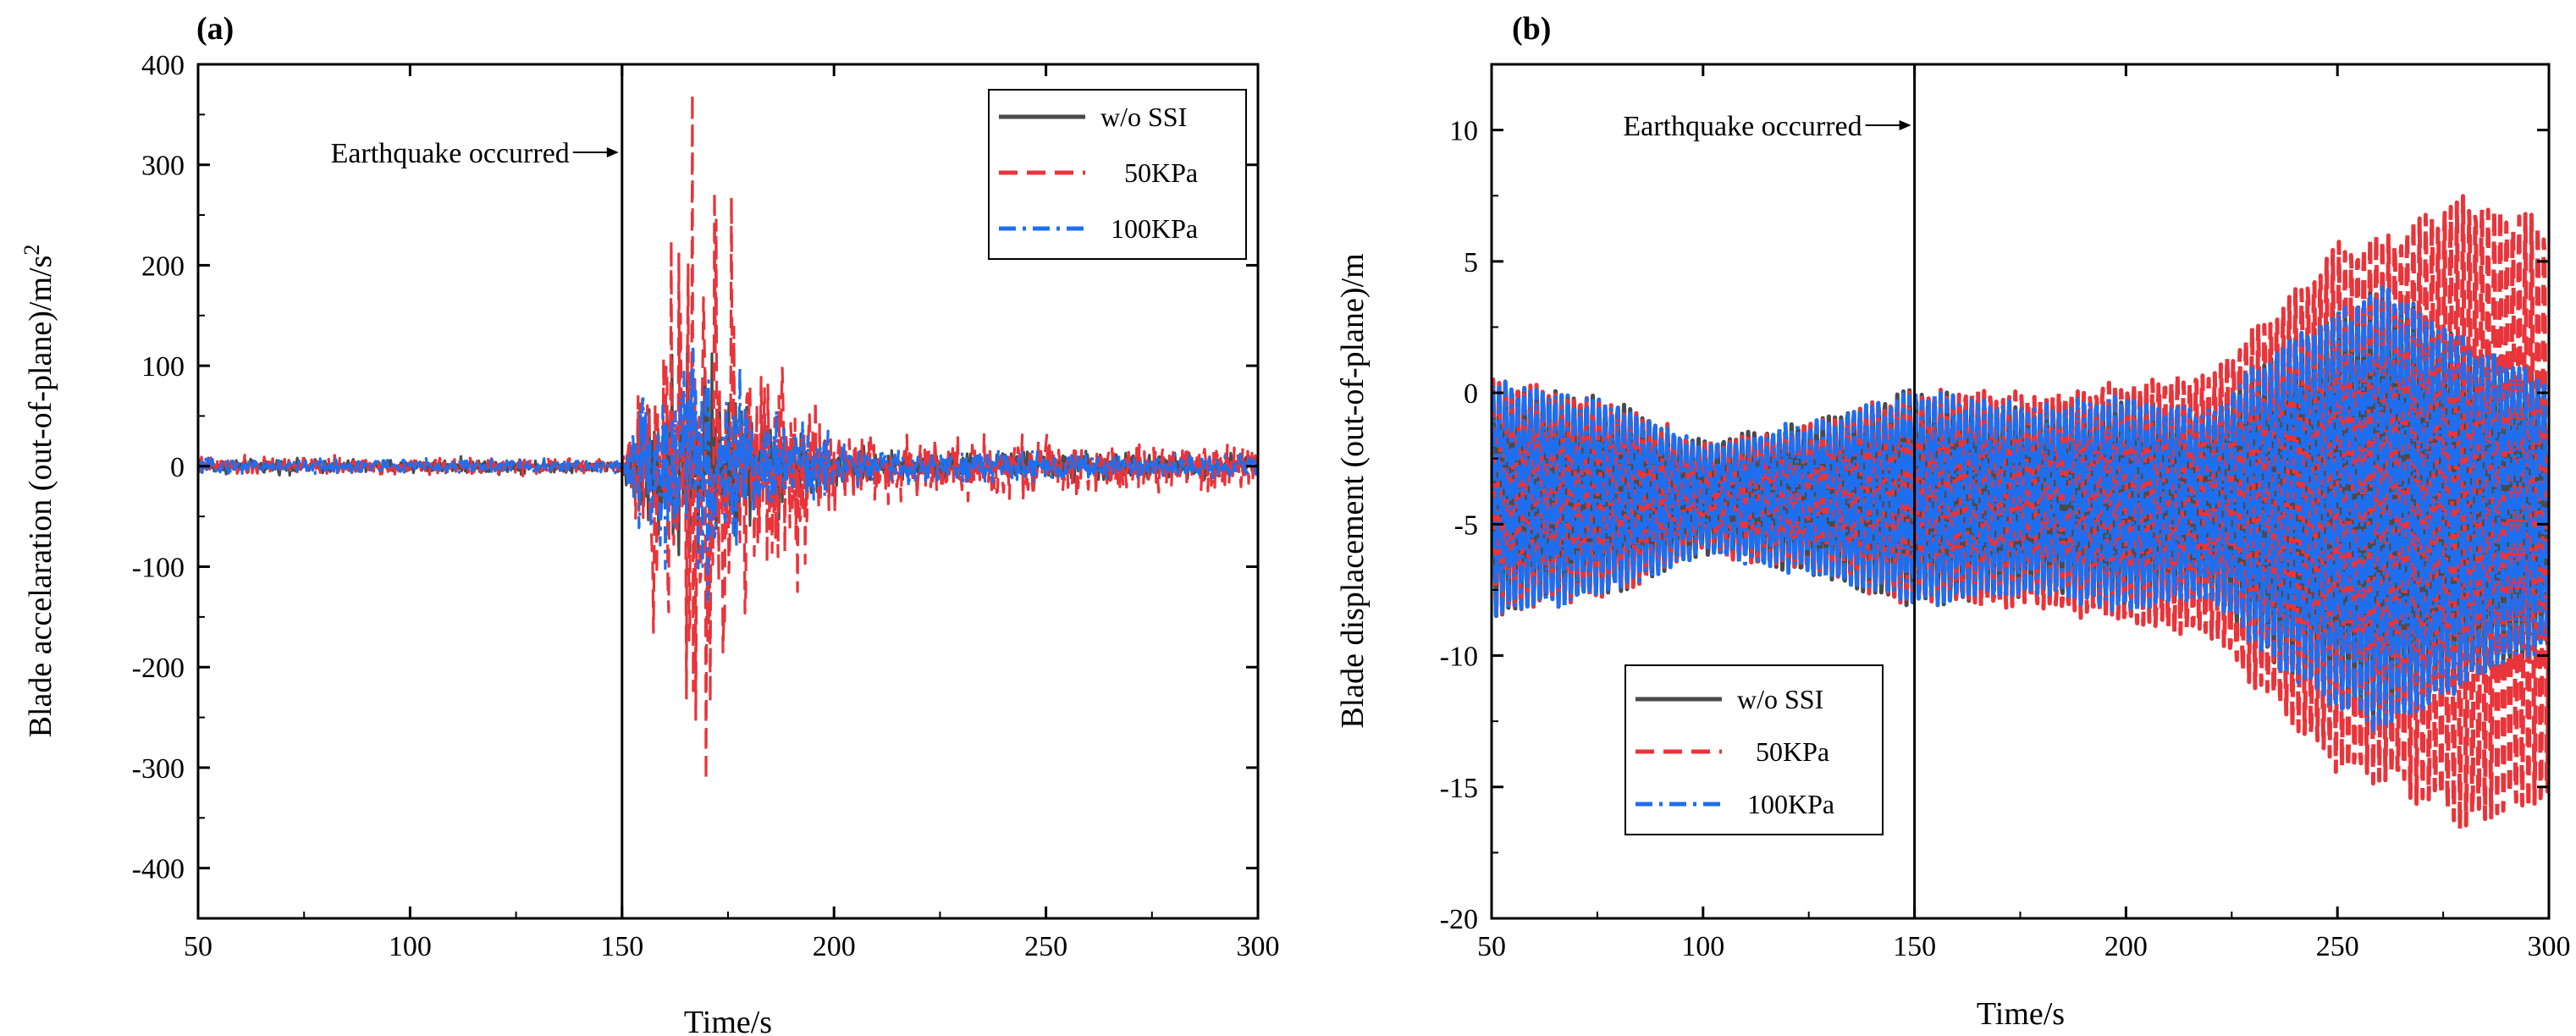 The width and height of the screenshot is (2576, 1036). I want to click on x-tick-label-b-5: 300, so click(2550, 947).